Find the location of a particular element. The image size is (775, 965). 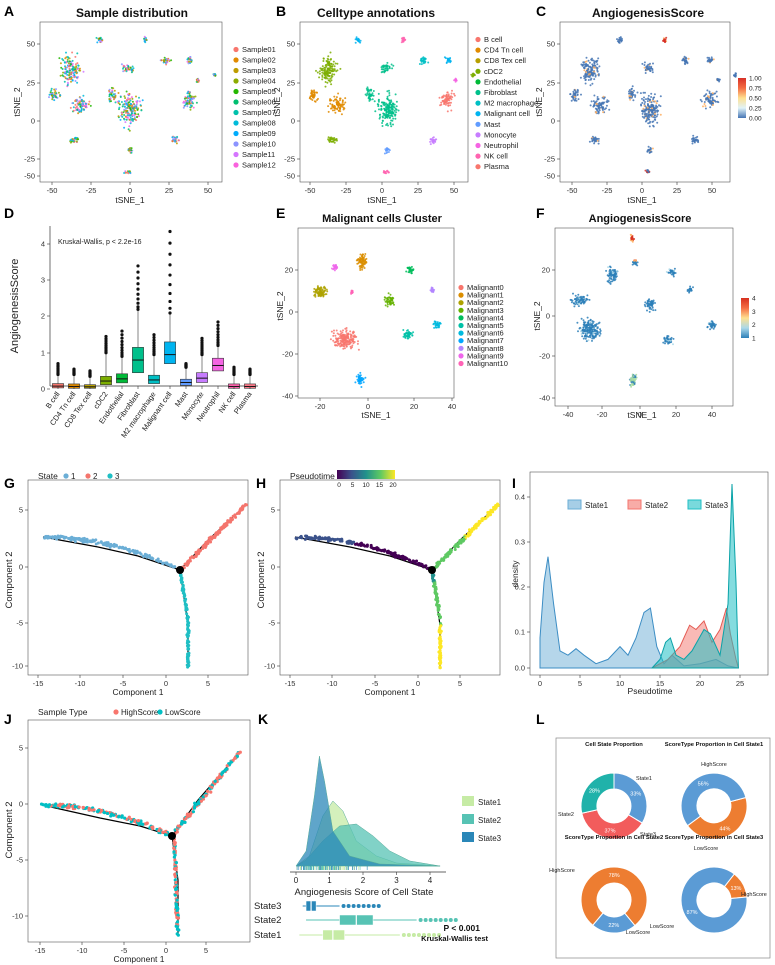

y-tick-label: 50 is located at coordinates (551, 44).